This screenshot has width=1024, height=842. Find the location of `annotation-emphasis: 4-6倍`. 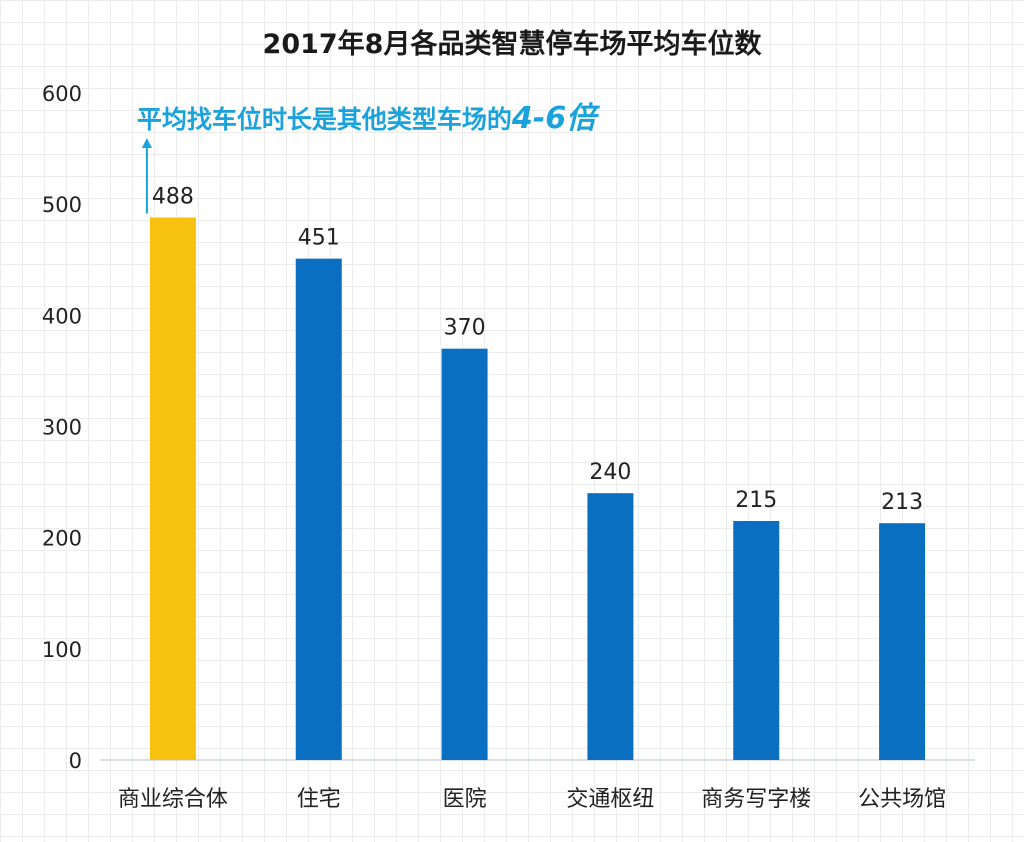

annotation-emphasis: 4-6倍 is located at coordinates (555, 118).